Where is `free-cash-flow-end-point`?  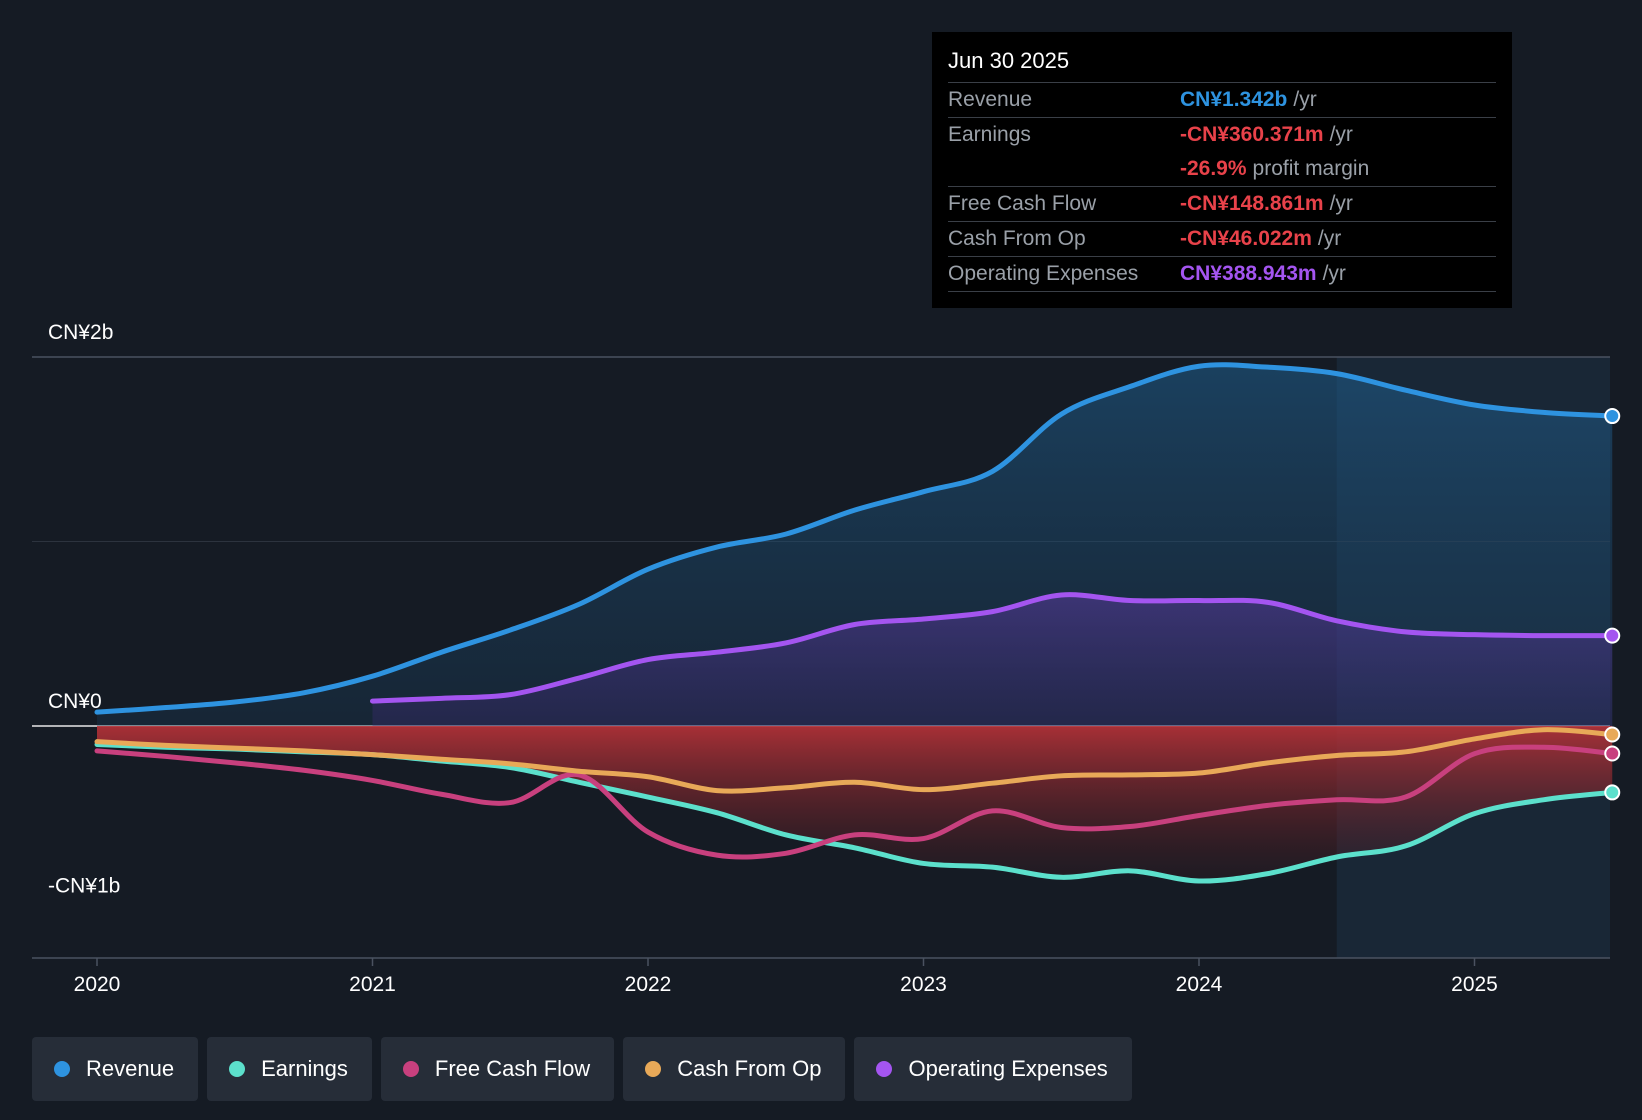
free-cash-flow-end-point is located at coordinates (1612, 753).